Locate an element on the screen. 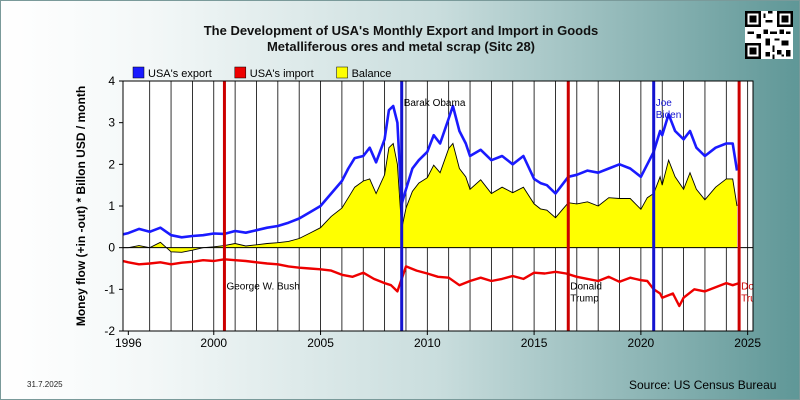 The width and height of the screenshot is (800, 400). y-tick-label: 4 is located at coordinates (111, 81).